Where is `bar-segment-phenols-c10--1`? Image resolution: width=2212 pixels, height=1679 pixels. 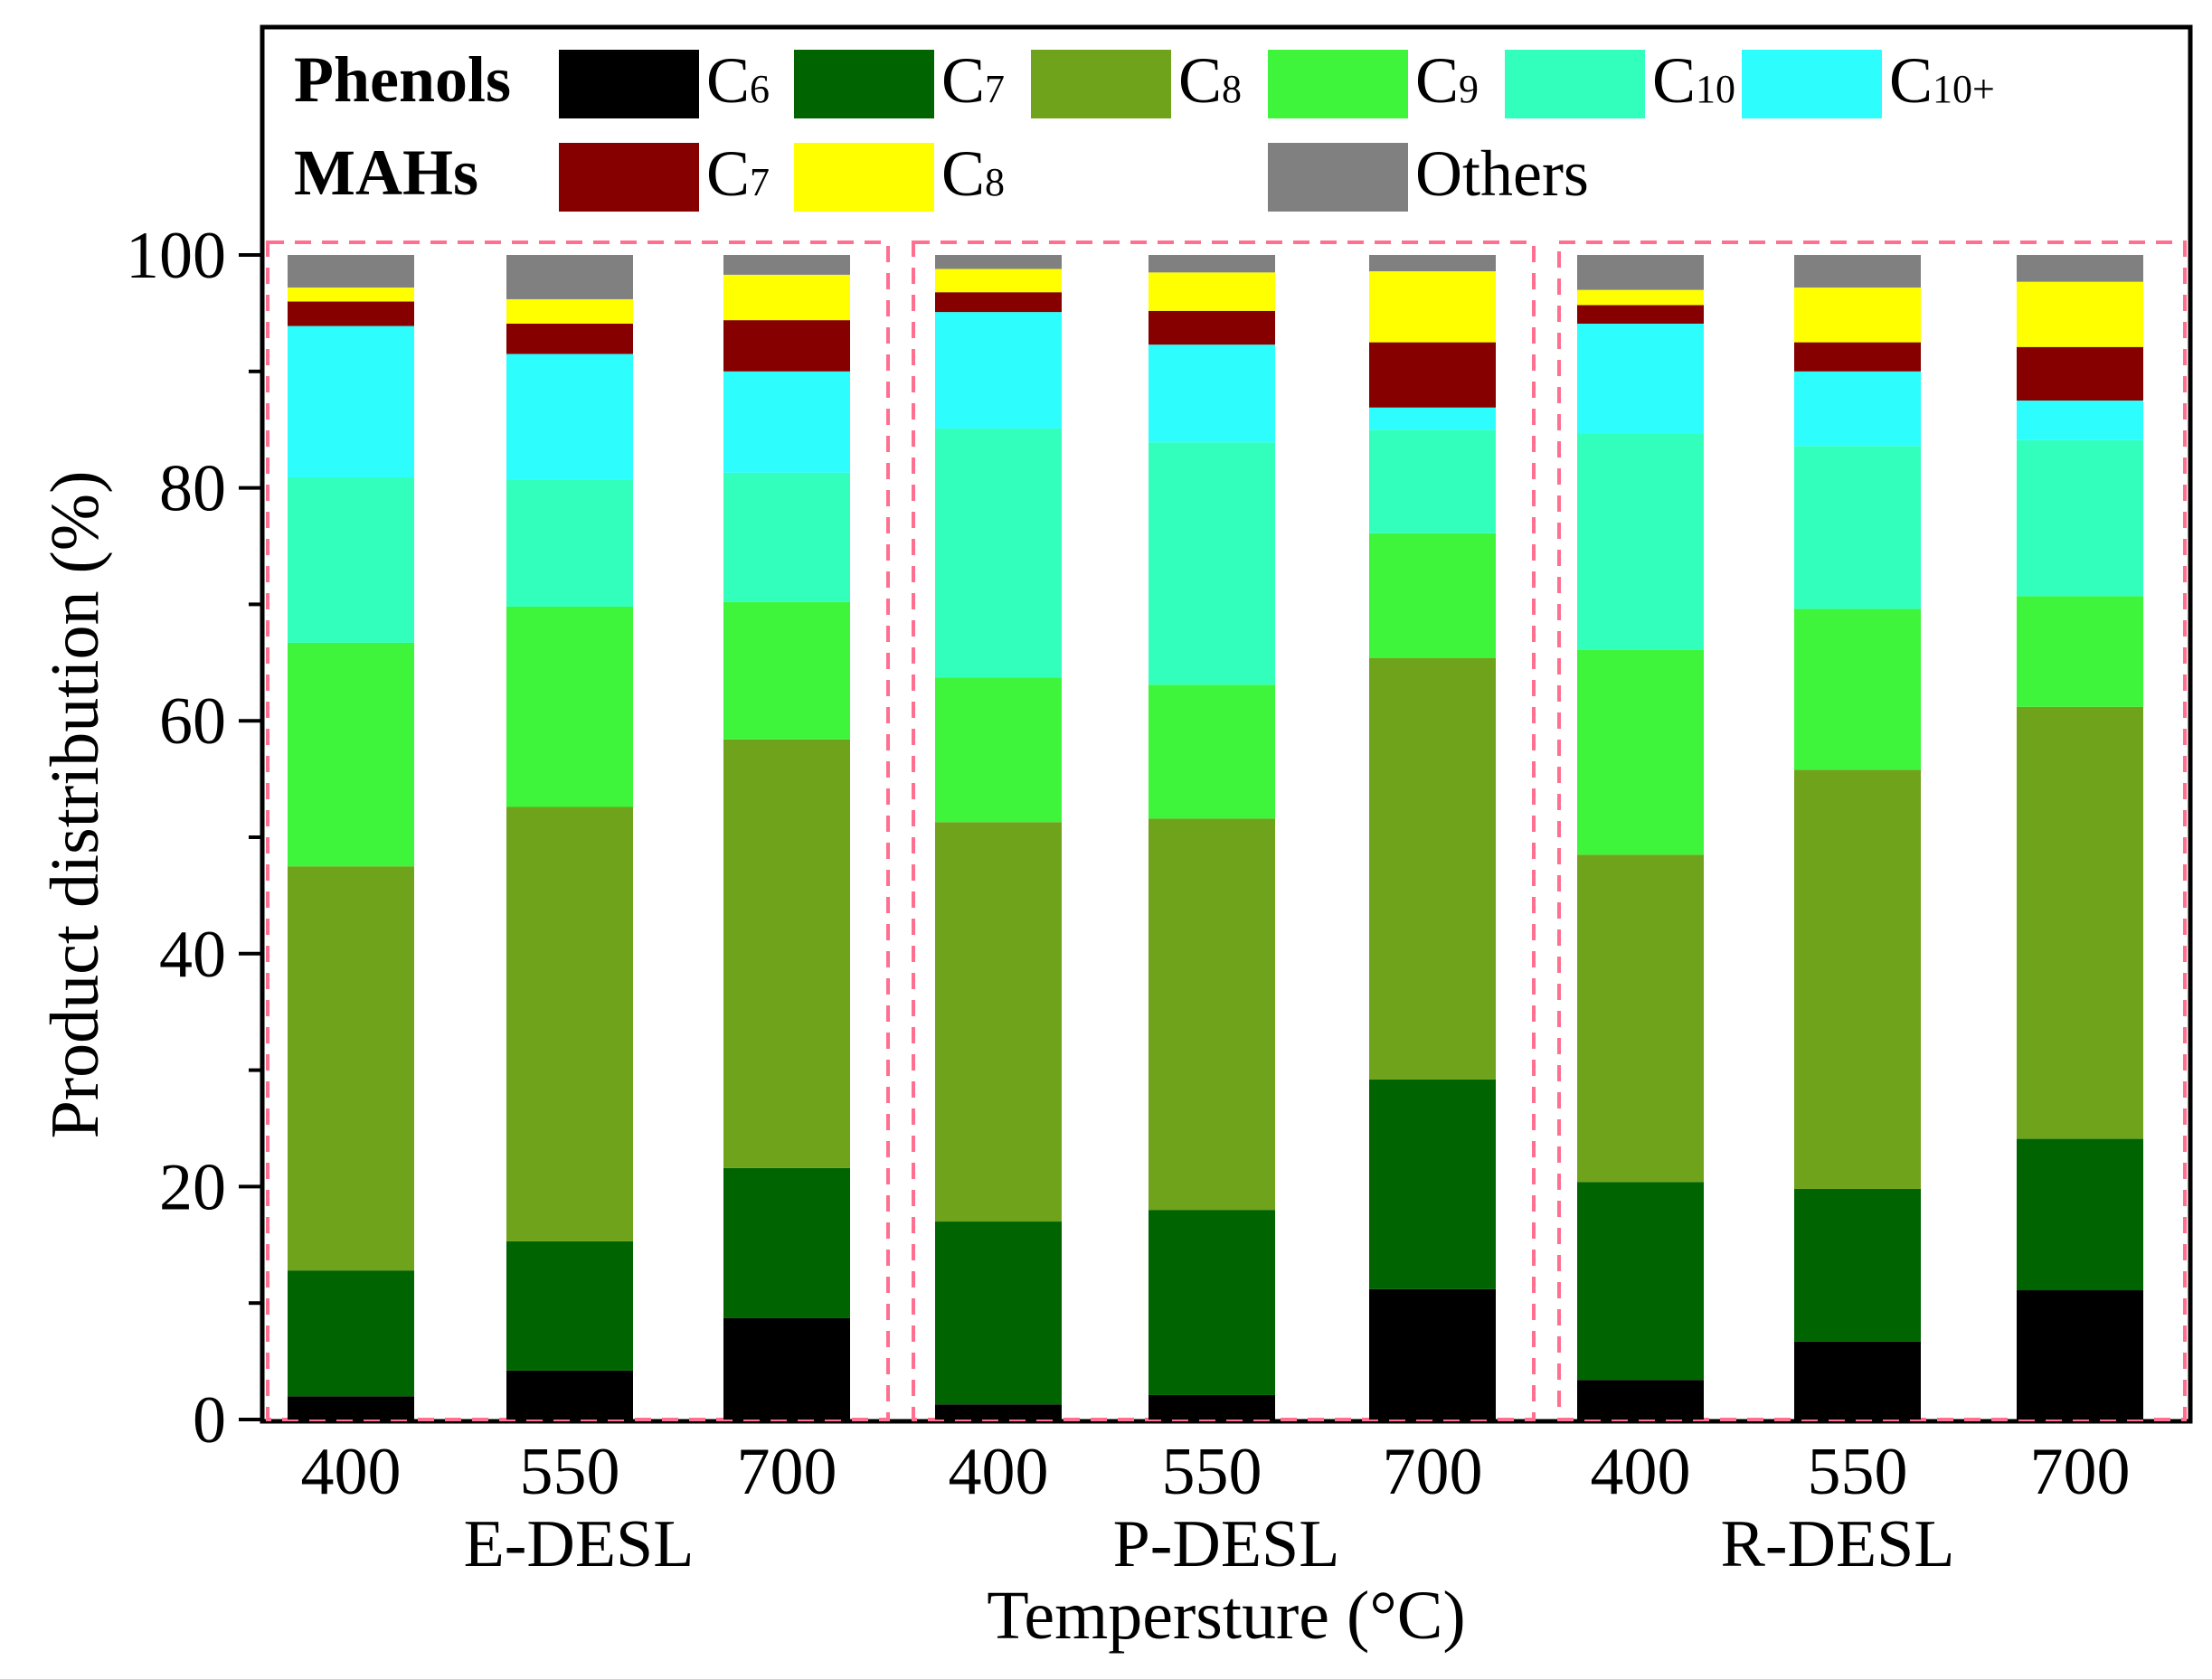 bar-segment-phenols-c10--1 is located at coordinates (569, 417).